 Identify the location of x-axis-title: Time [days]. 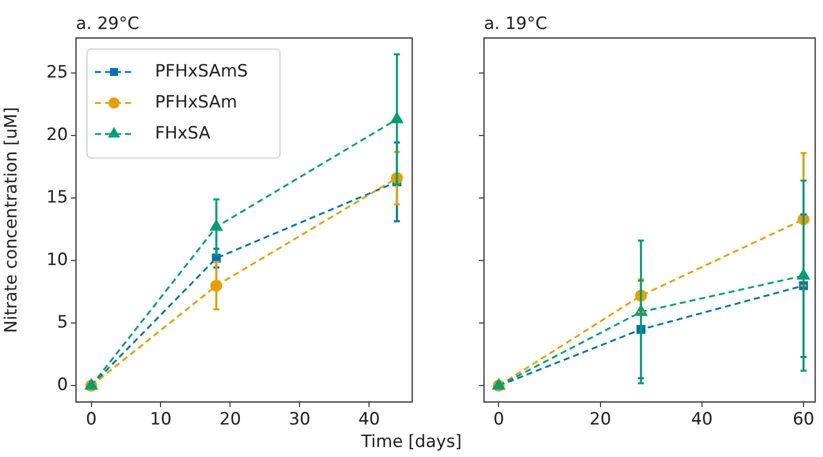
(411, 442).